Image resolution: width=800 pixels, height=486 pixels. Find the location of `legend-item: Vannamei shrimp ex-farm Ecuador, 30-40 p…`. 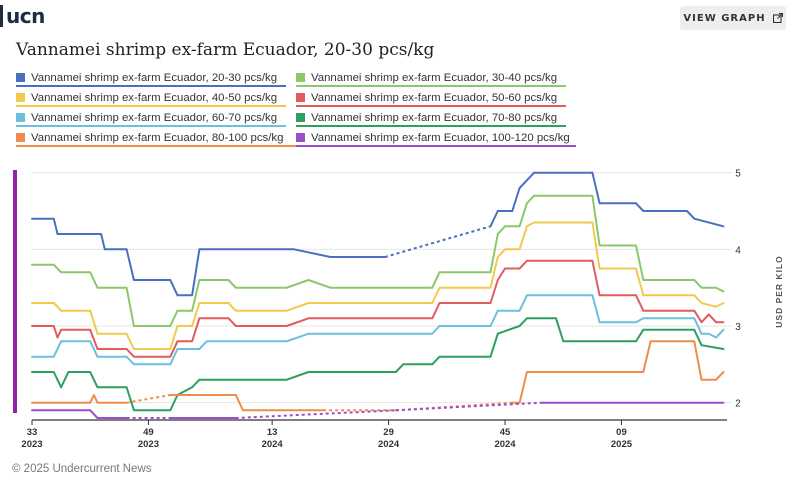

legend-item: Vannamei shrimp ex-farm Ecuador, 30-40 p… is located at coordinates (431, 79).